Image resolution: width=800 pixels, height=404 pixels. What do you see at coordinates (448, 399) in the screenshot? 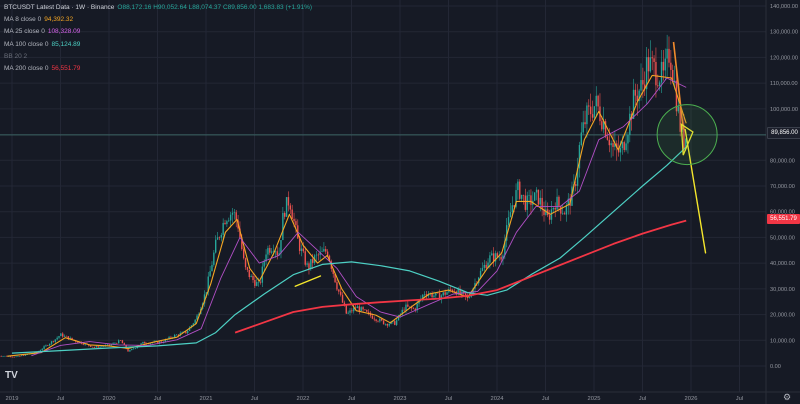
I see `x-tick-label: Jul` at bounding box center [448, 399].